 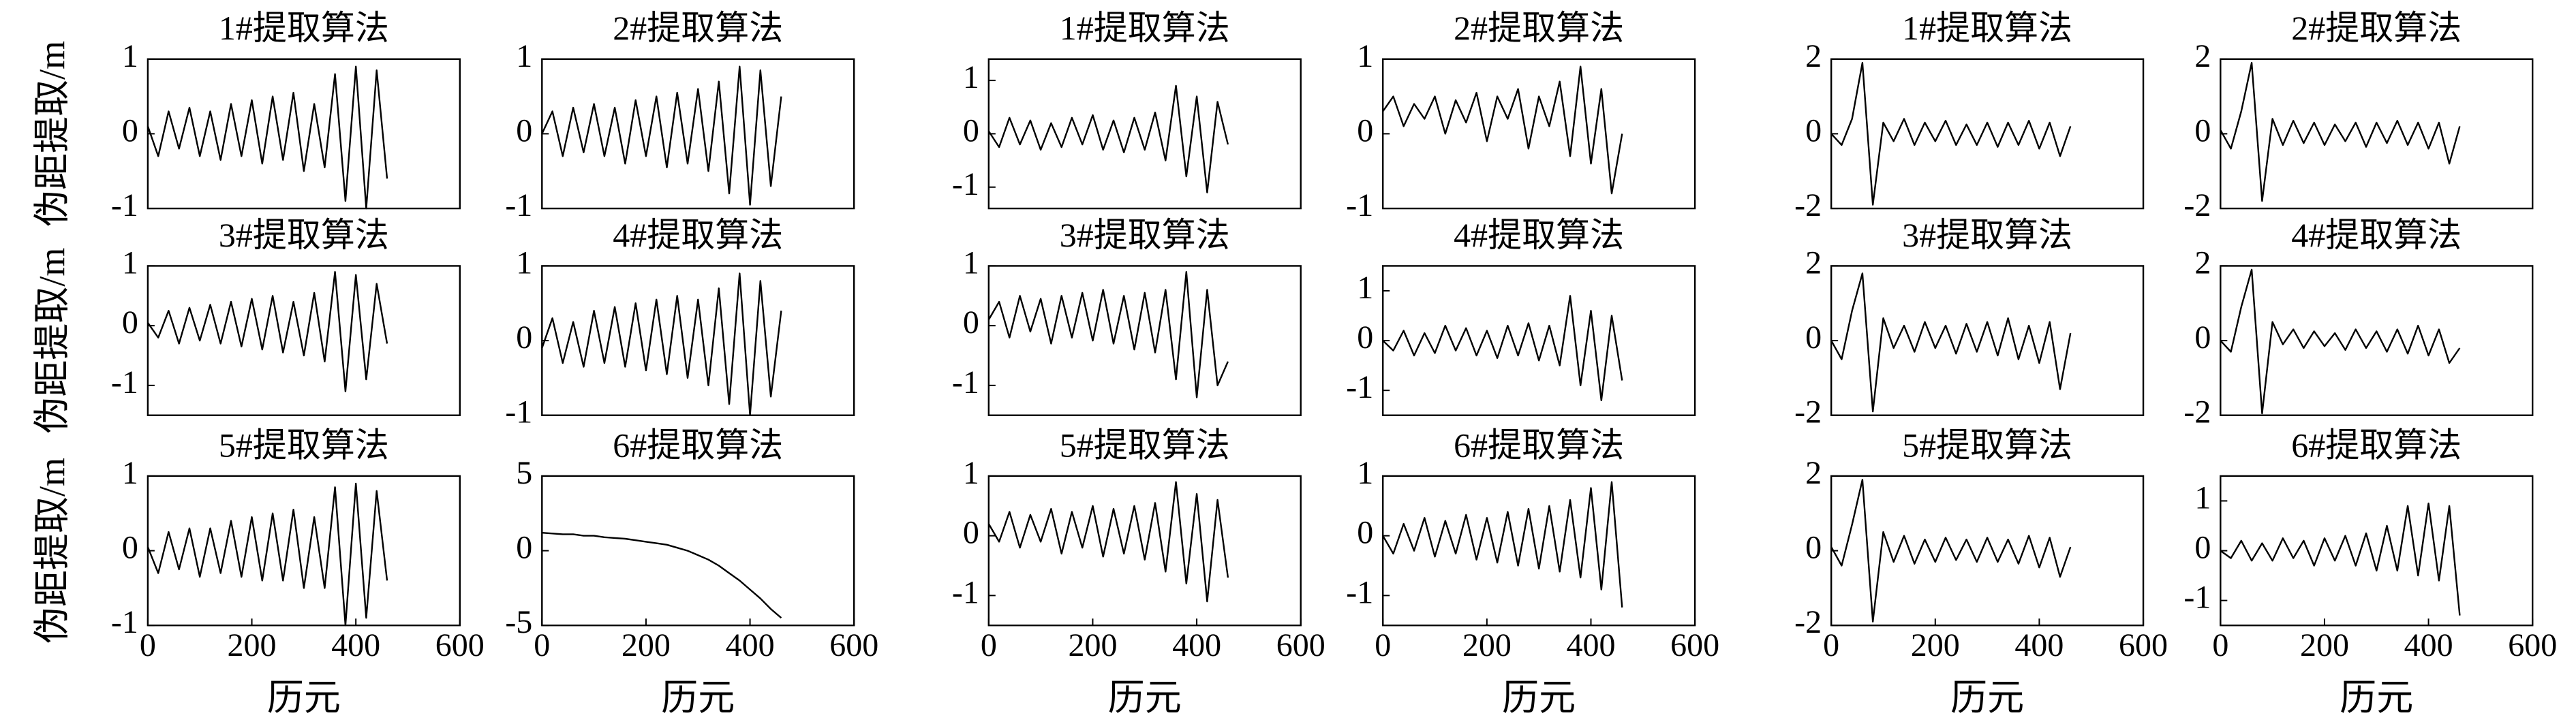 What do you see at coordinates (524, 473) in the screenshot?
I see `y-tick-label: 5` at bounding box center [524, 473].